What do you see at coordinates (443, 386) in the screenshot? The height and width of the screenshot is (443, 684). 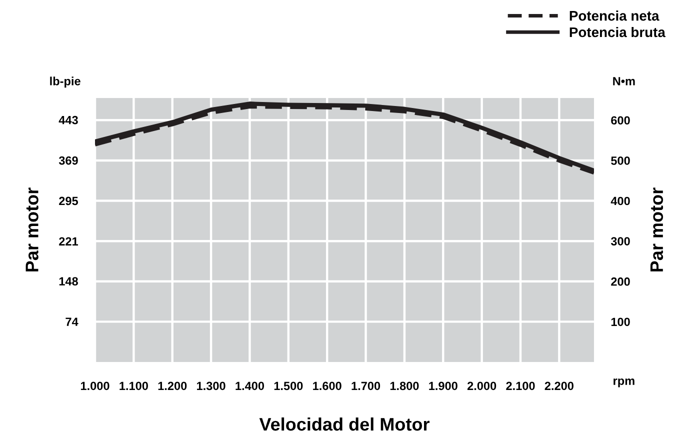 I see `x-tick-label: 1.900` at bounding box center [443, 386].